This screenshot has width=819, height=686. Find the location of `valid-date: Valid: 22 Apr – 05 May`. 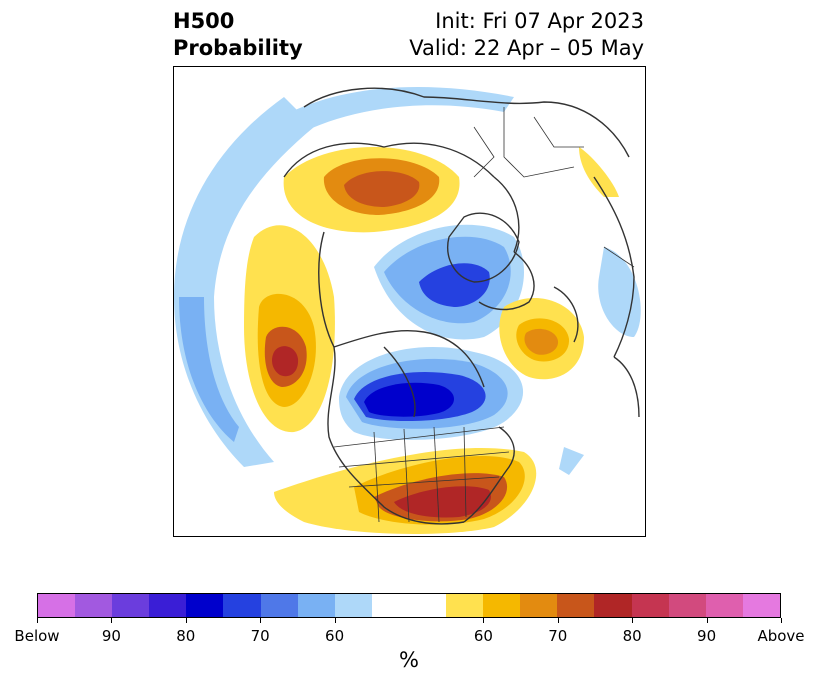

valid-date: Valid: 22 Apr – 05 May is located at coordinates (526, 48).